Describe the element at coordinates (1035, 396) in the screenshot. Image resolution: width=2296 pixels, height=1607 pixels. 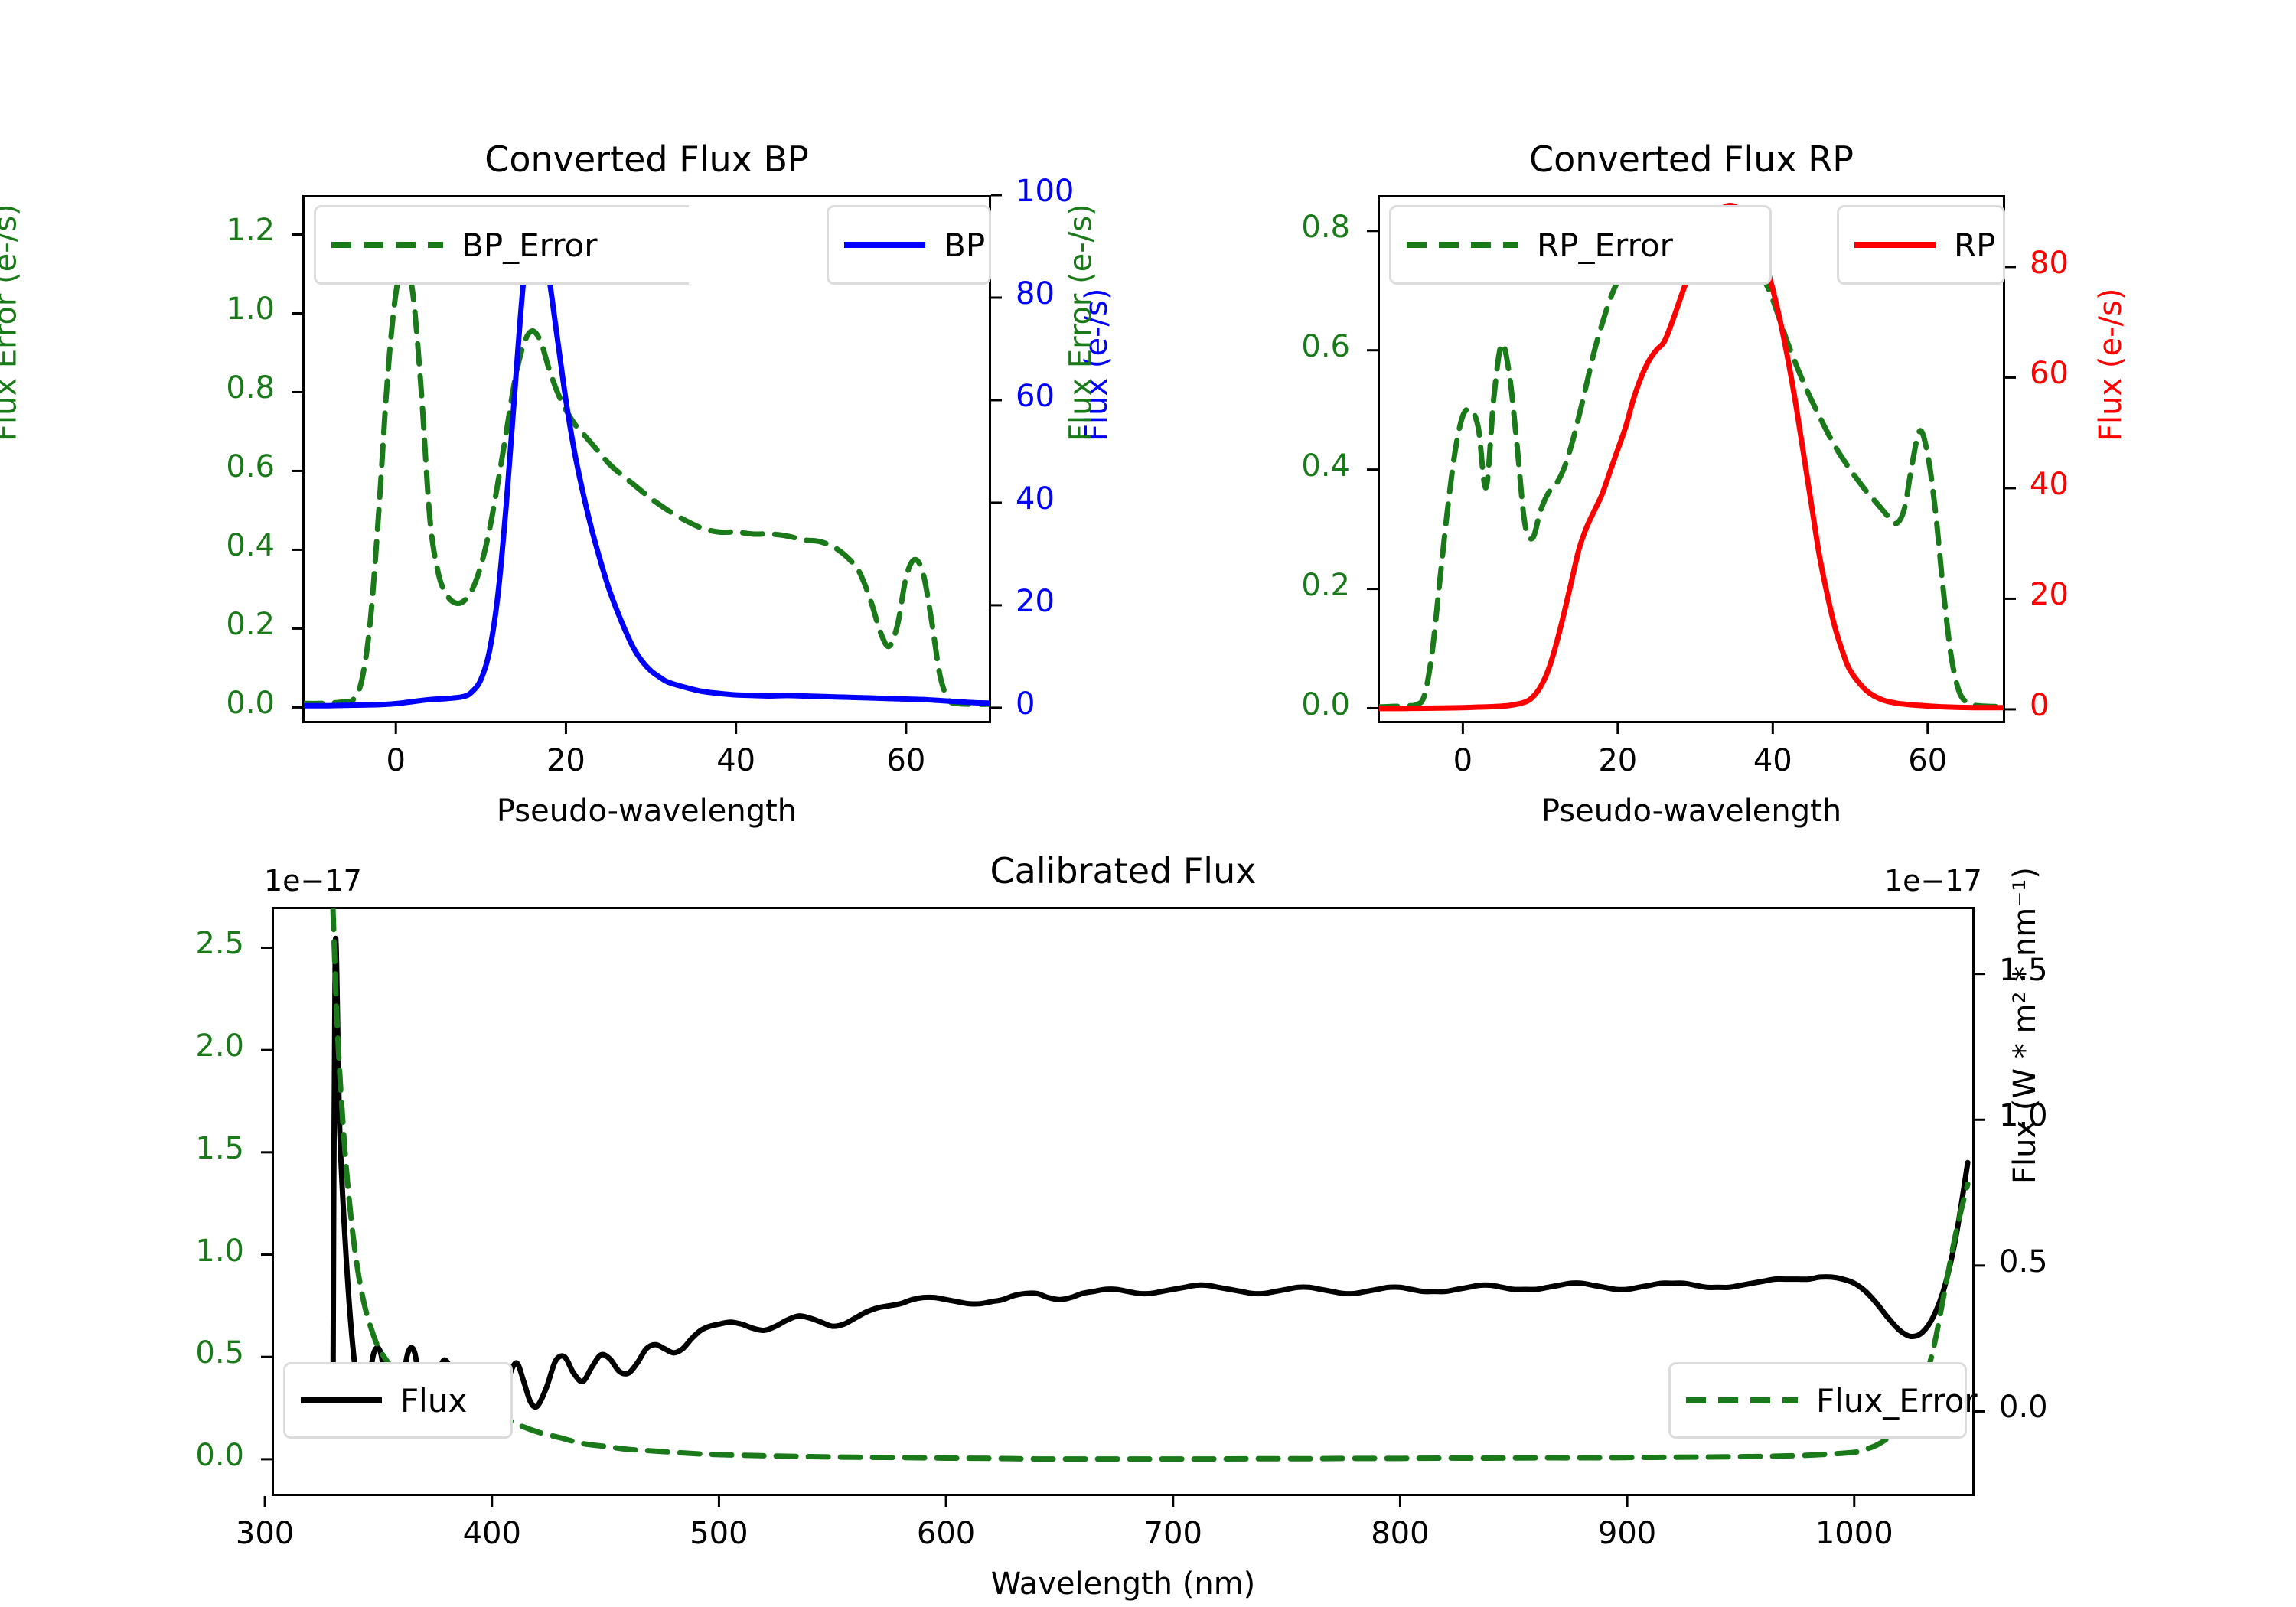
I see `ytick-right-bp-3: 60` at that location.